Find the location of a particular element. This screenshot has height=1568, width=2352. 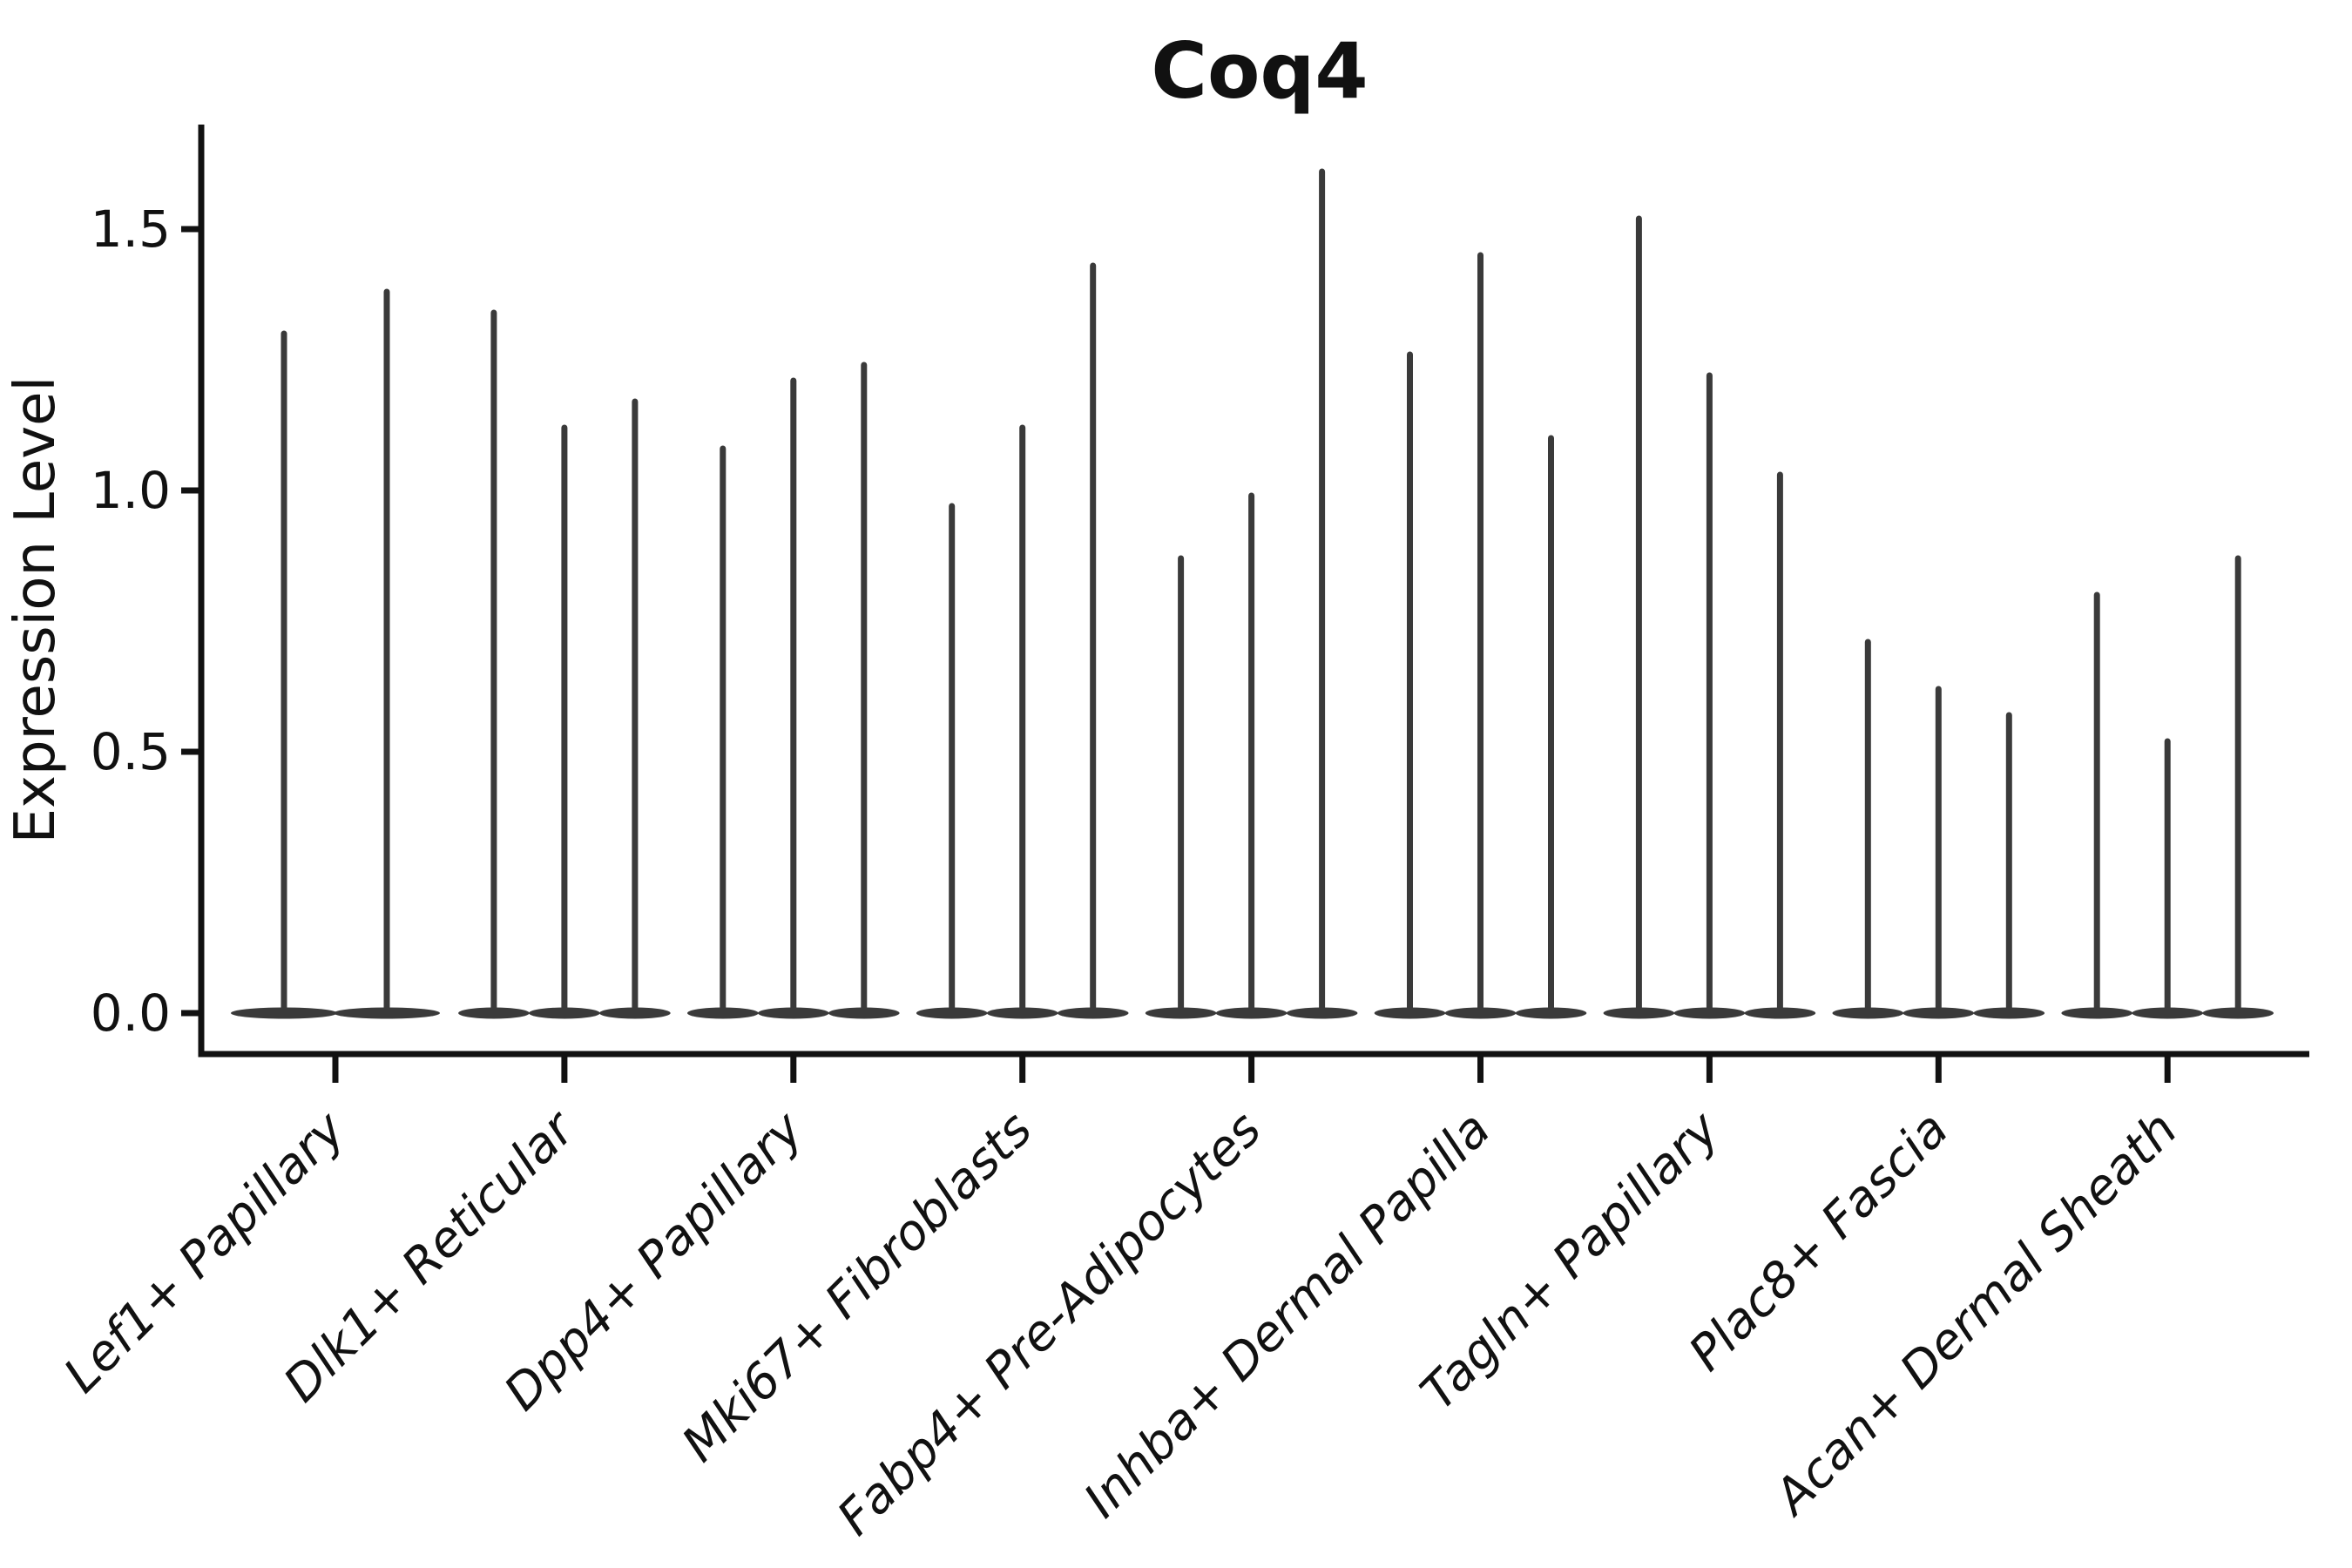

y-axis-label: Expression Level is located at coordinates (35, 610).